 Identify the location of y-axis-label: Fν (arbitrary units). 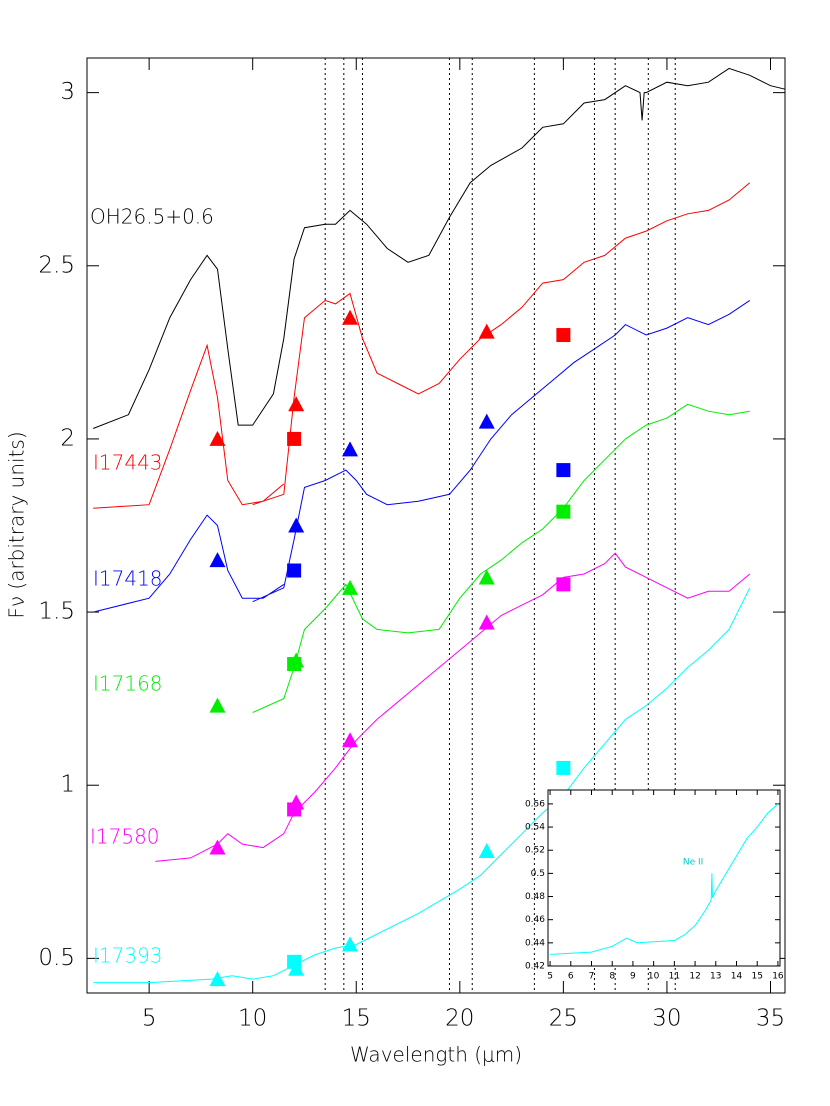
(17, 524).